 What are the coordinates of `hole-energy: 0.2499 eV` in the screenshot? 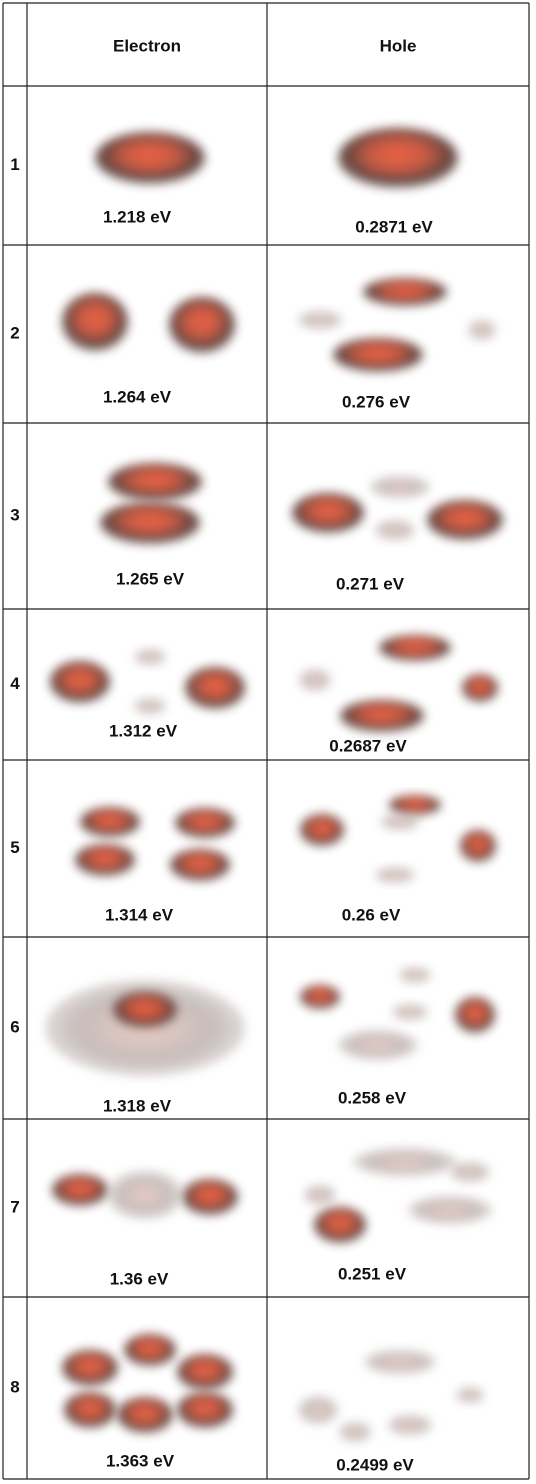 It's located at (375, 1464).